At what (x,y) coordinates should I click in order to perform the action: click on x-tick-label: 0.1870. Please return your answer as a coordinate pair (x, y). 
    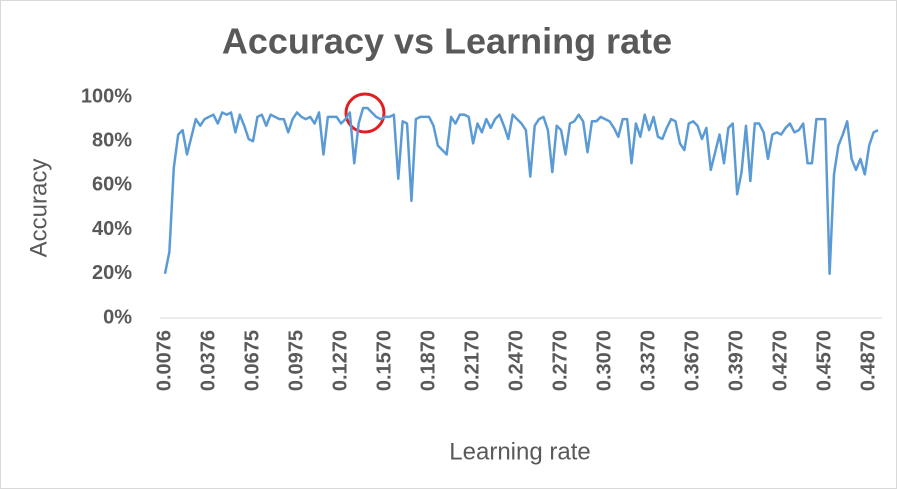
    Looking at the image, I should click on (428, 360).